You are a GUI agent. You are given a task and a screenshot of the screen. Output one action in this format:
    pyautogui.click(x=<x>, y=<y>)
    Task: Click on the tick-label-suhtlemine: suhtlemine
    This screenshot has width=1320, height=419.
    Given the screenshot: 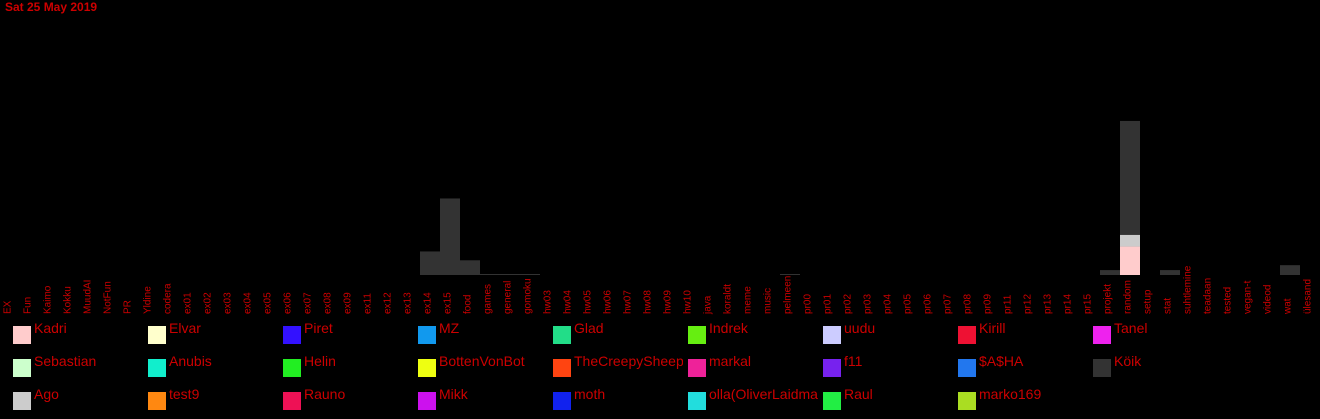 What is the action you would take?
    pyautogui.click(x=1188, y=289)
    